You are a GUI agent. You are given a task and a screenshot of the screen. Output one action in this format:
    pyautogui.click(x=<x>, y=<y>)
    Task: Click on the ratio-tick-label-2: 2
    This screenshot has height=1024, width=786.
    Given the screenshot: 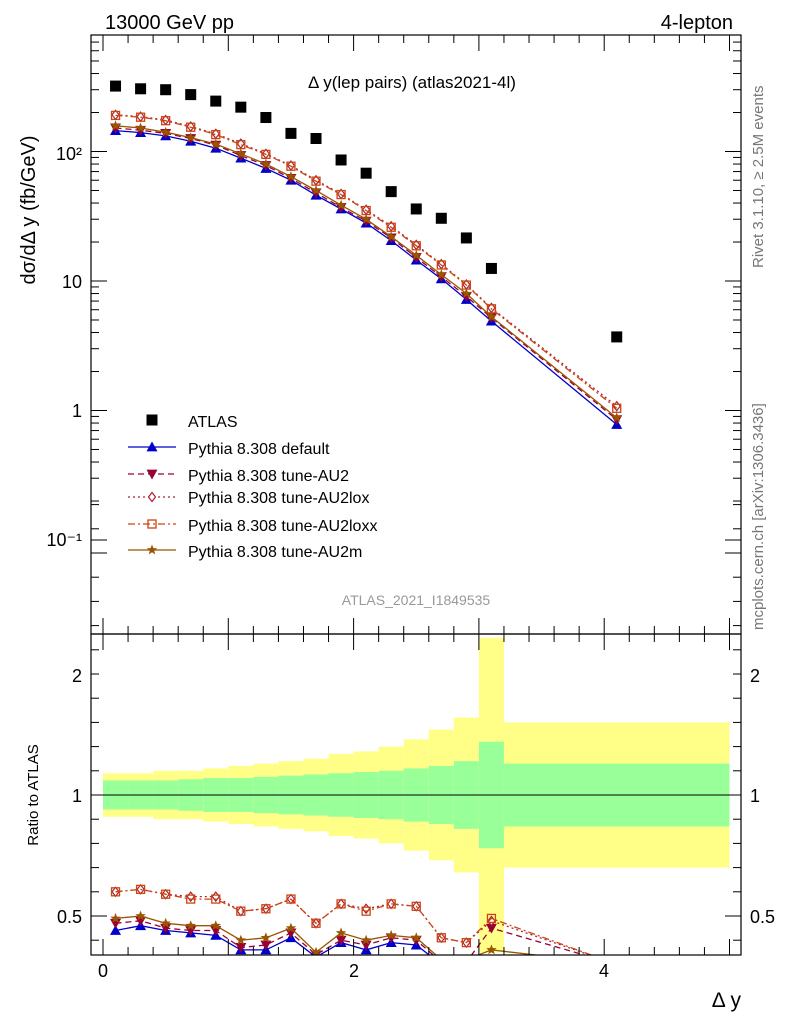 What is the action you would take?
    pyautogui.click(x=77, y=676)
    